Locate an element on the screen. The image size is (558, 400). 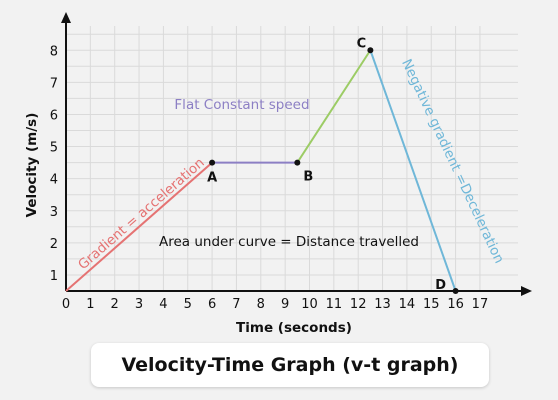
x-tick-label: 16 is located at coordinates (455, 304).